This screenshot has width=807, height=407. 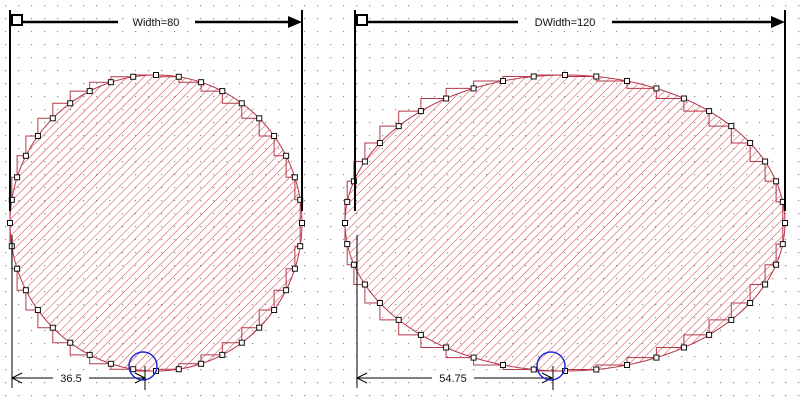 What do you see at coordinates (362, 20) in the screenshot?
I see `right-width-anchor-handle` at bounding box center [362, 20].